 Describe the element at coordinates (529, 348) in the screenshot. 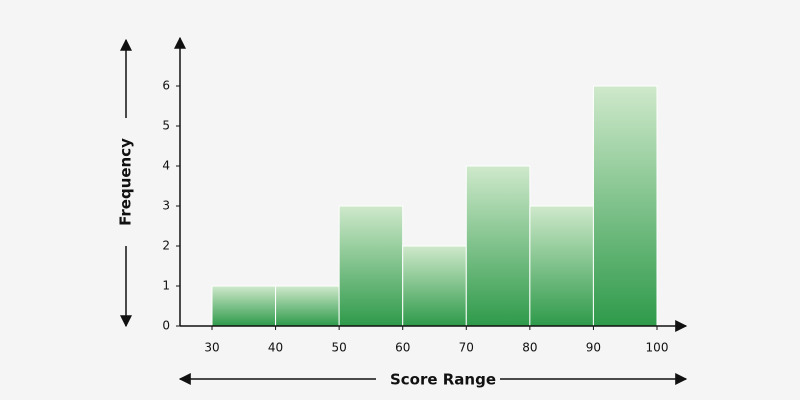

I see `x-tick-label: 80` at that location.